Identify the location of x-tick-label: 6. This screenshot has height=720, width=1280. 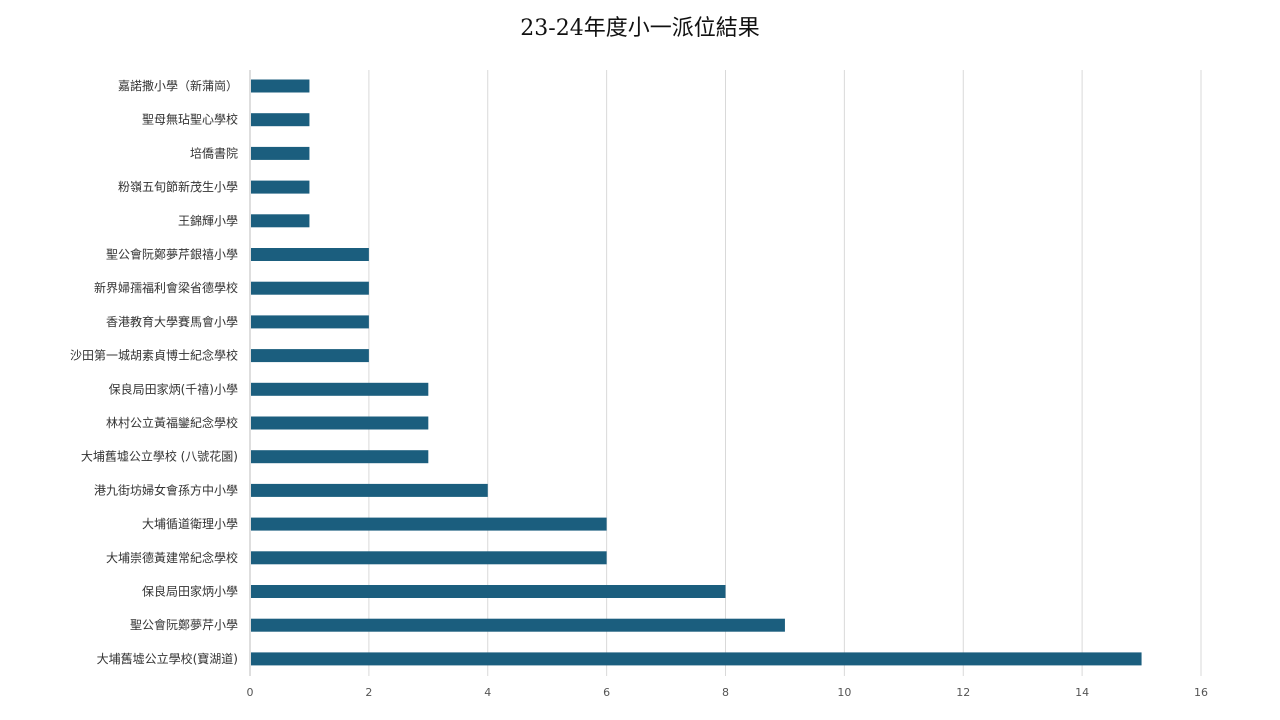
(606, 692).